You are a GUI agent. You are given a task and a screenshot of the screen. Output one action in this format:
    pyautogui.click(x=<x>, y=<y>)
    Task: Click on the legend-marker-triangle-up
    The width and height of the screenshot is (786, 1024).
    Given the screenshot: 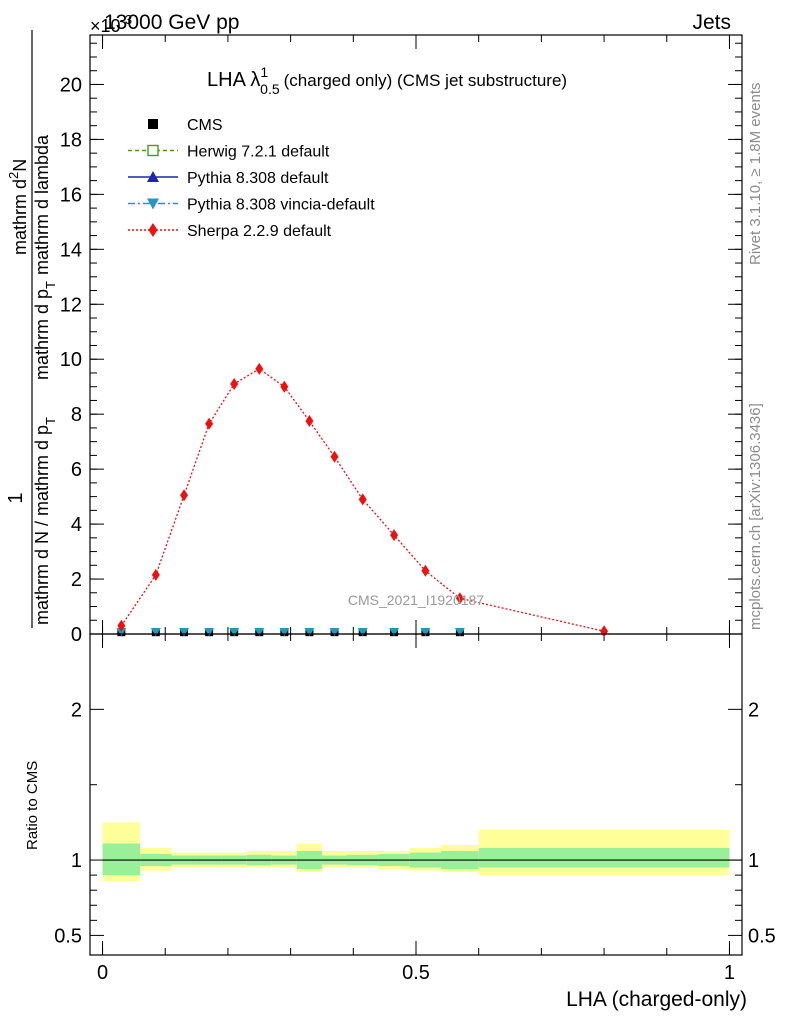 What is the action you would take?
    pyautogui.click(x=153, y=176)
    